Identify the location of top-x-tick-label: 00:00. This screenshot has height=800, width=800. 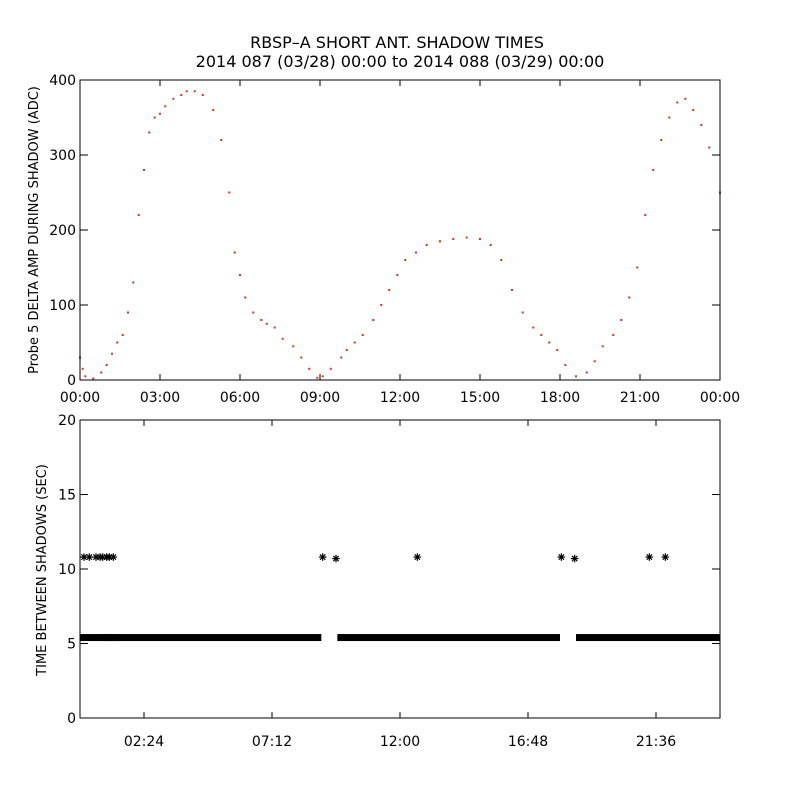
(80, 398).